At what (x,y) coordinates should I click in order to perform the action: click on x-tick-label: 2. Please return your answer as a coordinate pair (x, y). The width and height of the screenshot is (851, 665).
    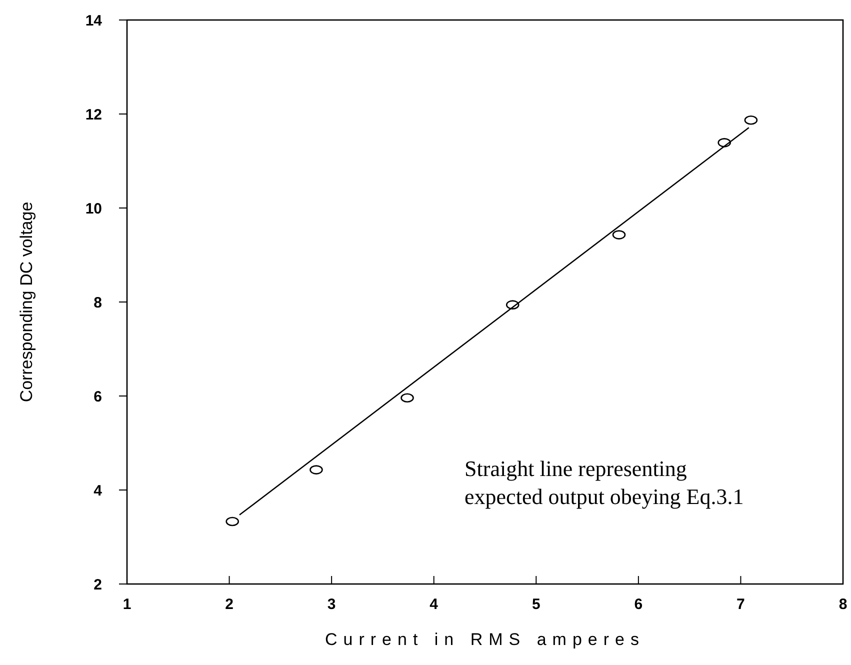
    Looking at the image, I should click on (229, 604).